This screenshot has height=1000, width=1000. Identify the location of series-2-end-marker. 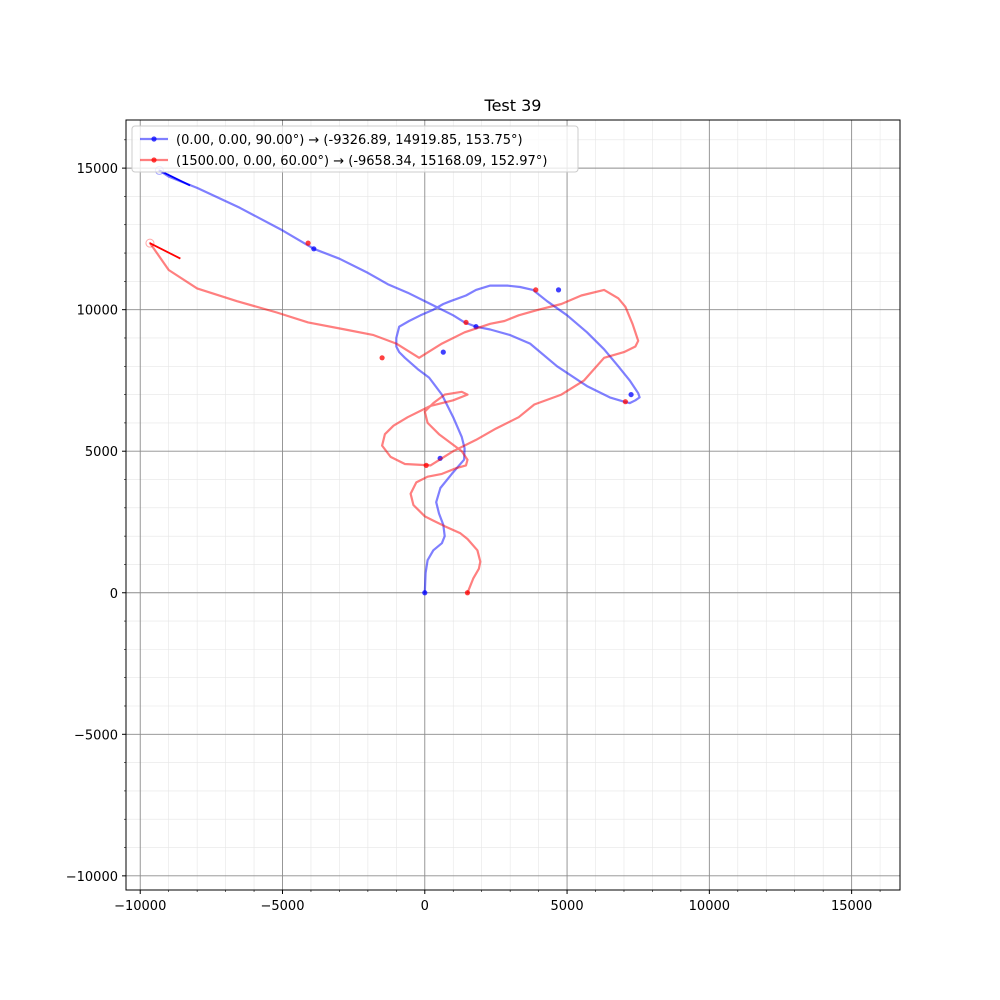
(150, 243).